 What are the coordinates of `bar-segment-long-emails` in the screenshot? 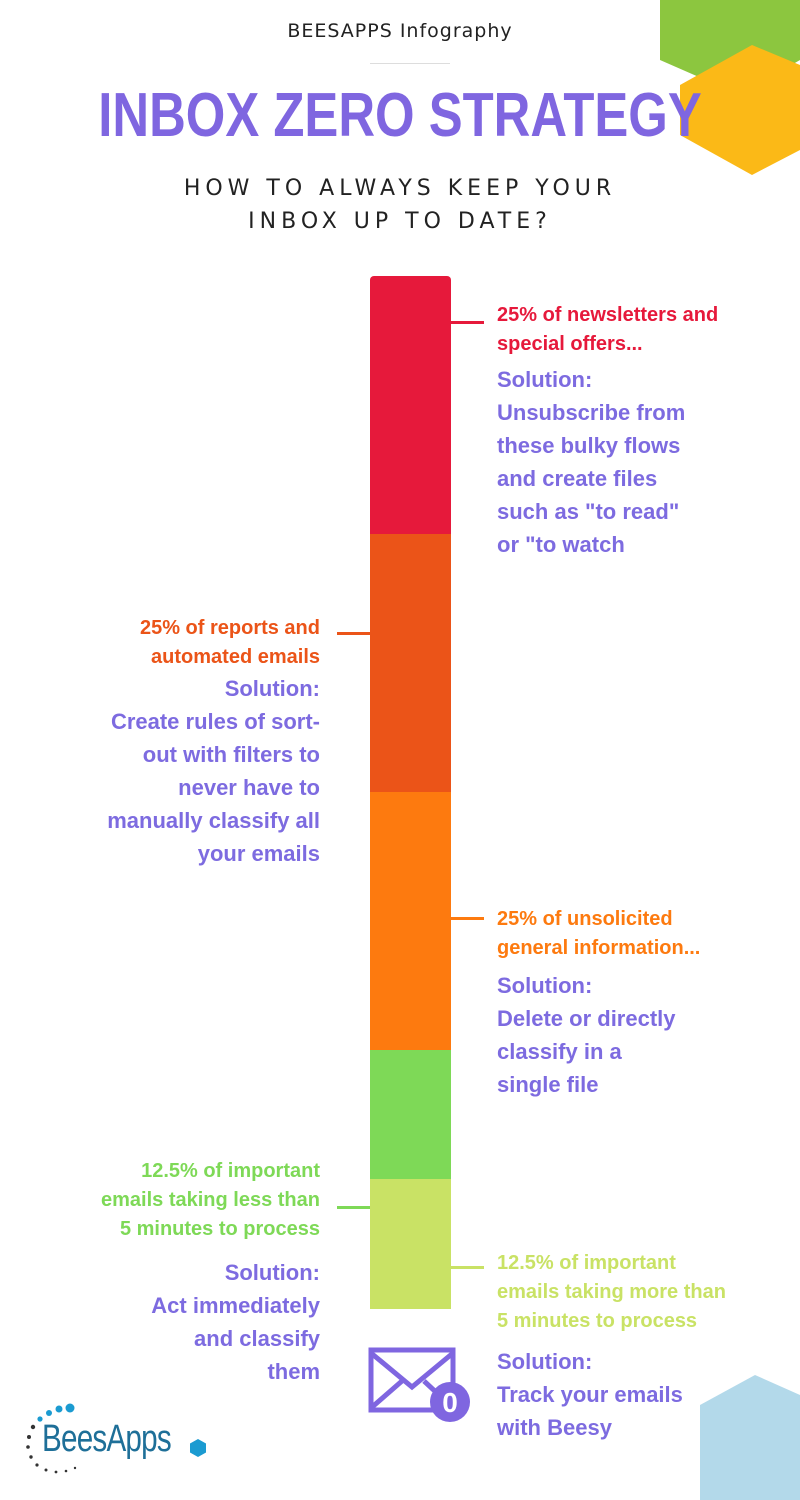 It's located at (410, 1244).